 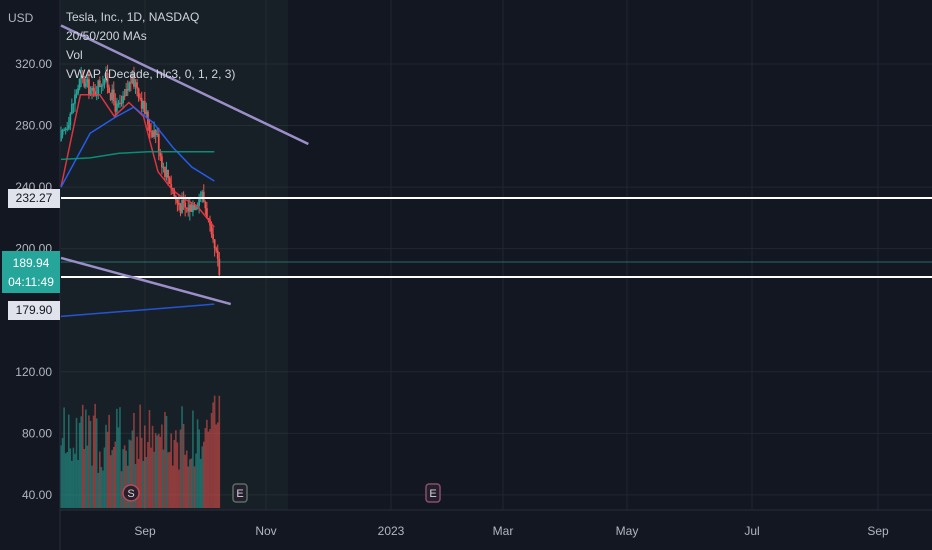 I want to click on level-badge-lower: 179.90, so click(x=34, y=310).